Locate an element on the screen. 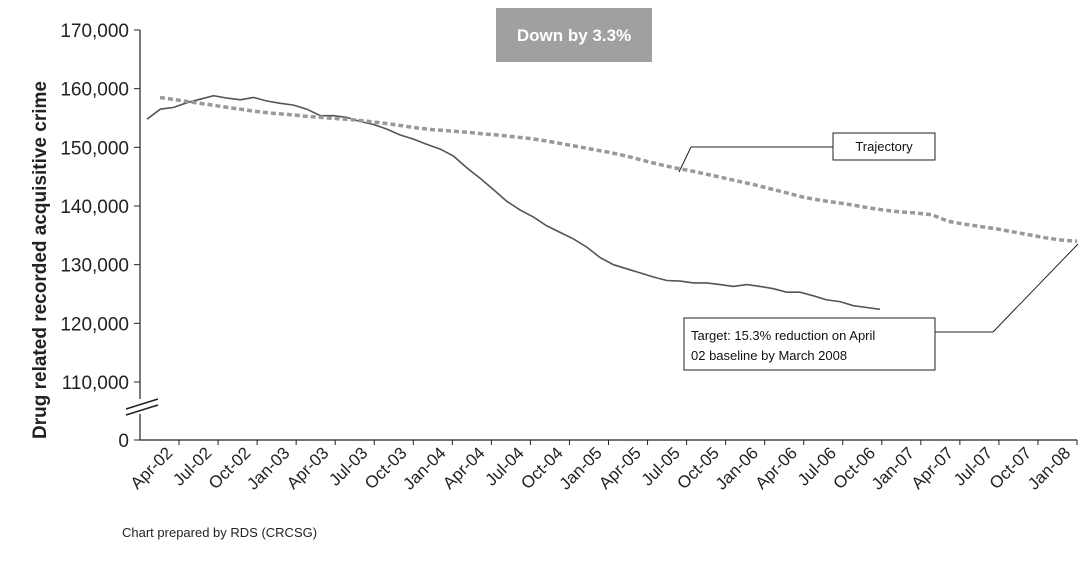  y-axis-title: Drug related recorded acquisitive crime is located at coordinates (40, 260).